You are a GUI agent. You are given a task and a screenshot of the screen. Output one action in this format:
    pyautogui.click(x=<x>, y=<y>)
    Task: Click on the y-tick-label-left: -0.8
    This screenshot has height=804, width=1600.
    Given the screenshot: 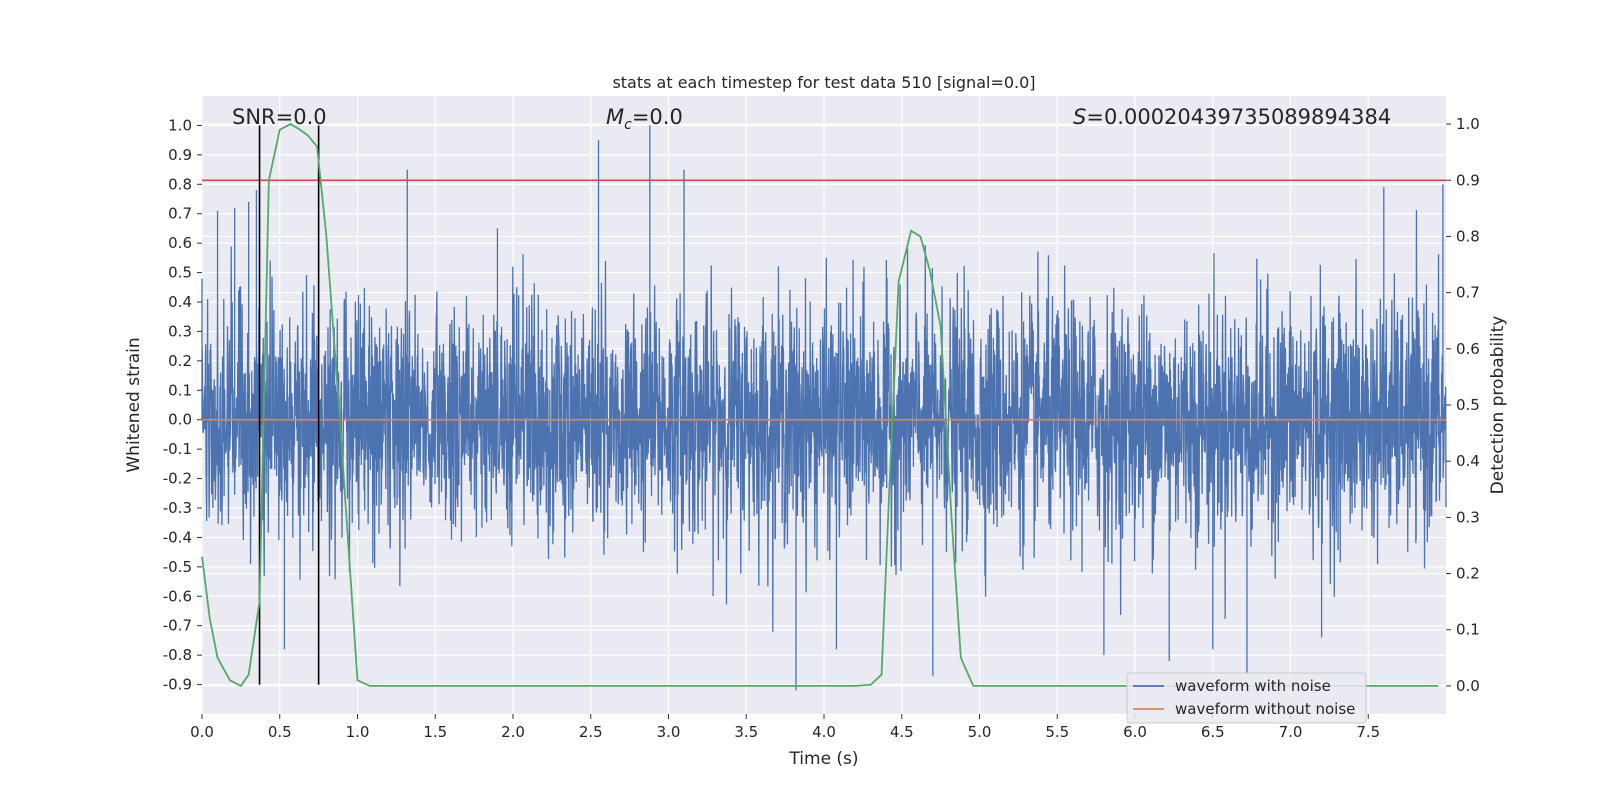 What is the action you would take?
    pyautogui.click(x=177, y=655)
    